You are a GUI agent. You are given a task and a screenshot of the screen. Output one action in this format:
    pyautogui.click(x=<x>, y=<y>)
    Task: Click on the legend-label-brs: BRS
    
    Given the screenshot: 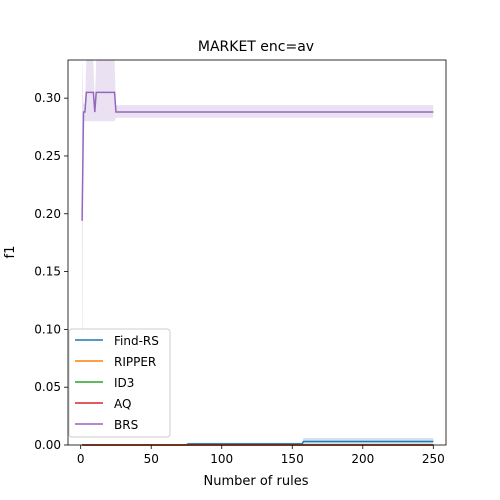 What is the action you would take?
    pyautogui.click(x=126, y=425)
    